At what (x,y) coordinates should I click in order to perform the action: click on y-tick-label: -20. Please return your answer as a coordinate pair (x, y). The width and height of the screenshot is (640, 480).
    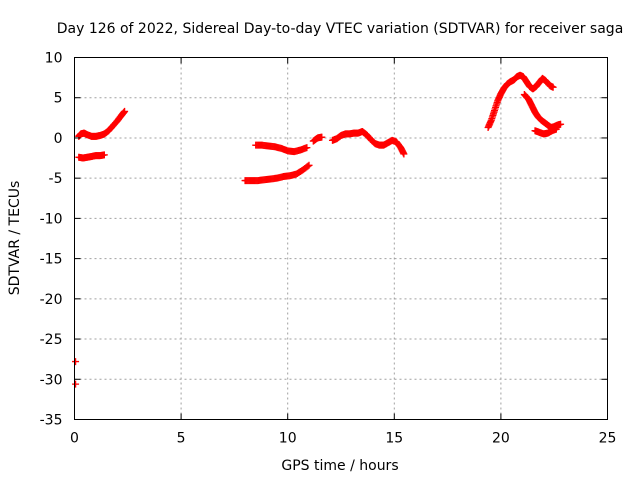
    Looking at the image, I should click on (51, 300).